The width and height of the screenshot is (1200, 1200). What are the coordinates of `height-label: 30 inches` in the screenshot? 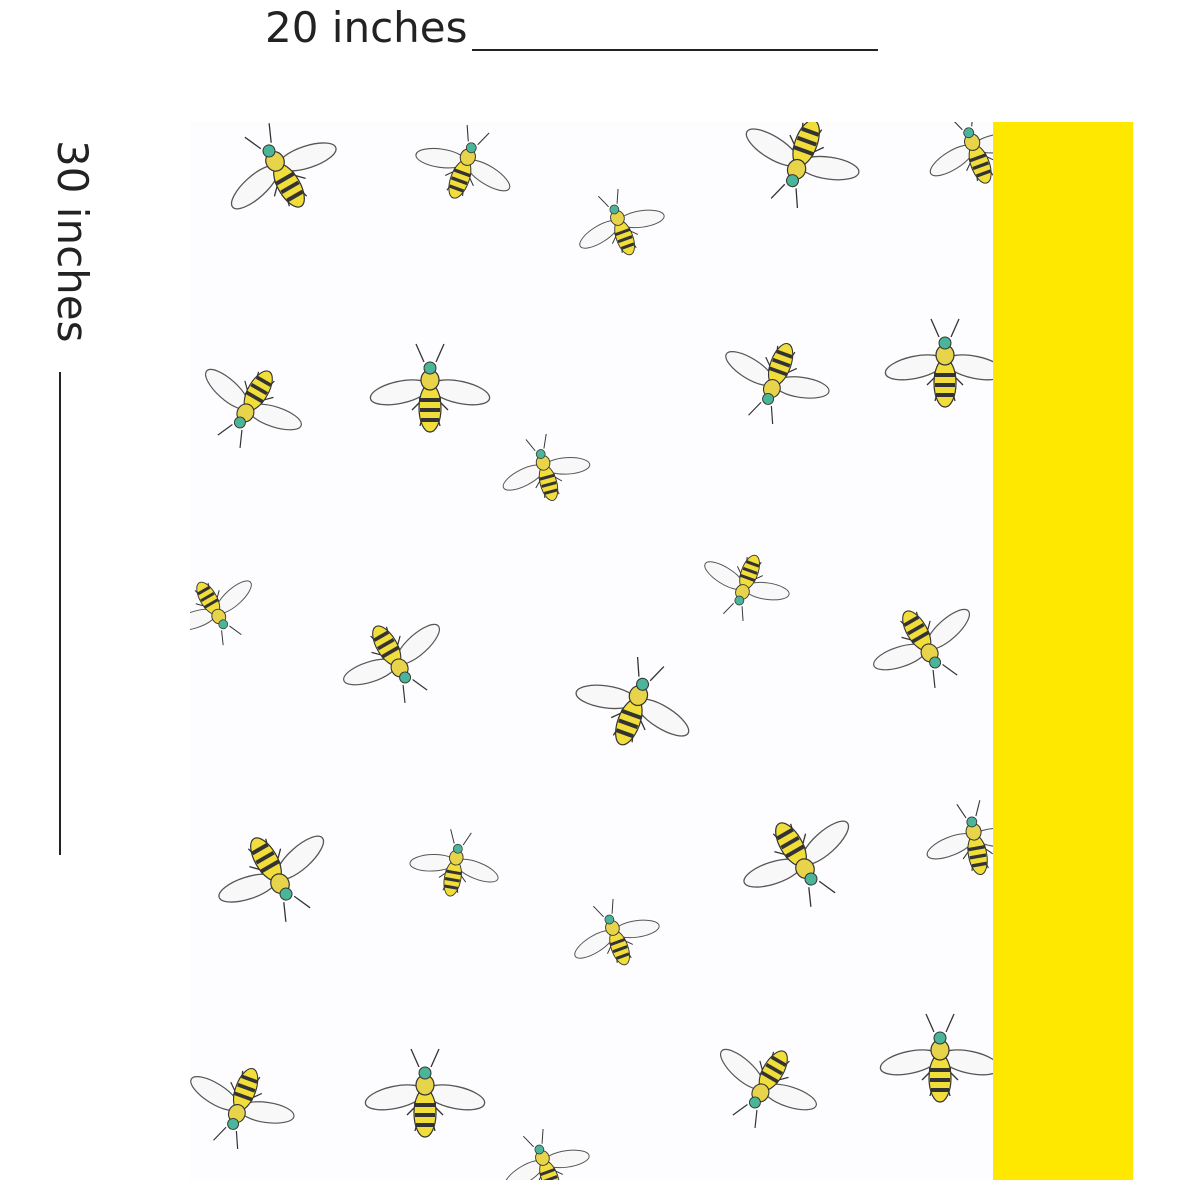 It's located at (72, 241).